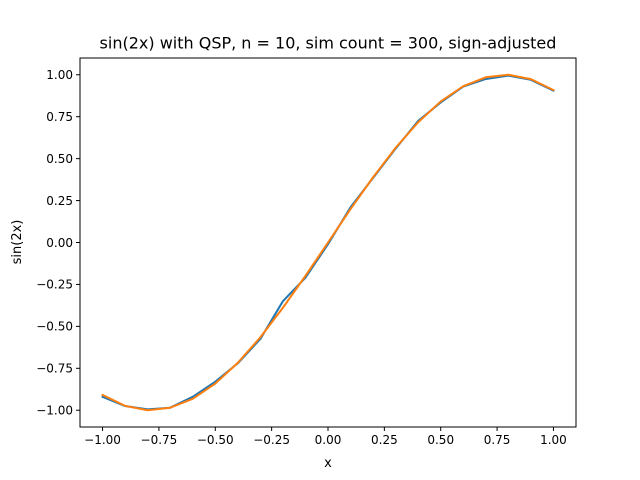 This screenshot has height=480, width=640. I want to click on x-tick-label: −0.75, so click(159, 440).